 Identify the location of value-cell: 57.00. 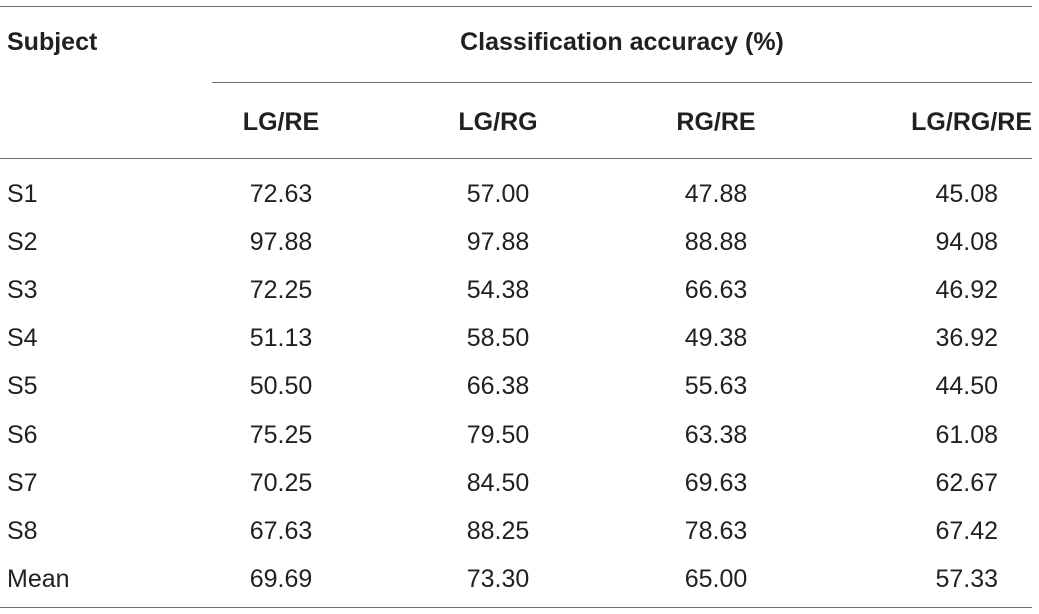
(498, 194).